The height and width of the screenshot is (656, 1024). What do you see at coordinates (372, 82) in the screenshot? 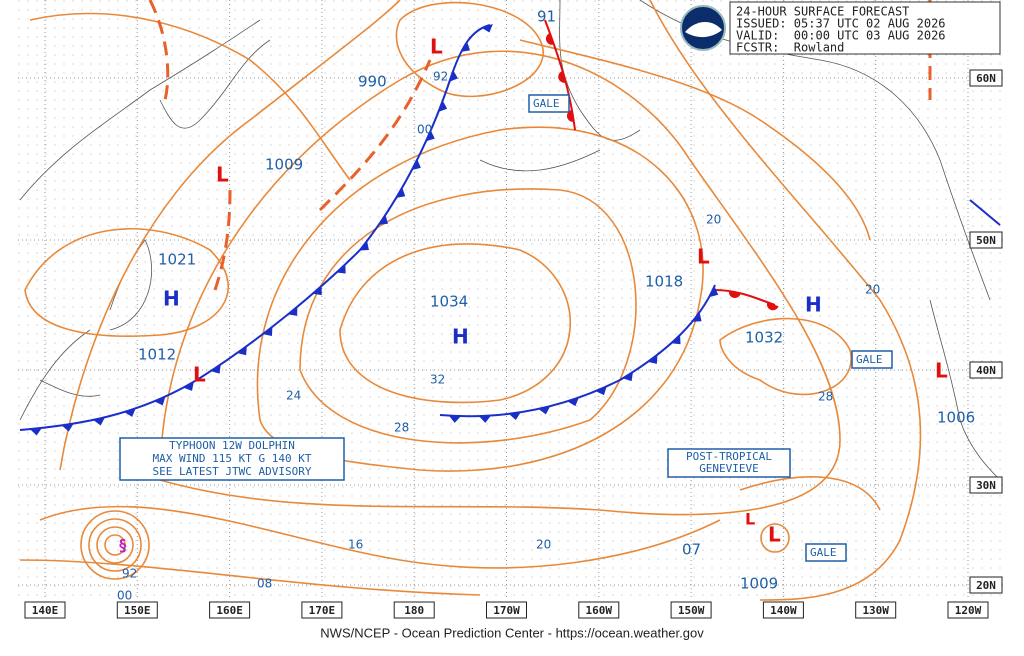
I see `pressure: 990` at bounding box center [372, 82].